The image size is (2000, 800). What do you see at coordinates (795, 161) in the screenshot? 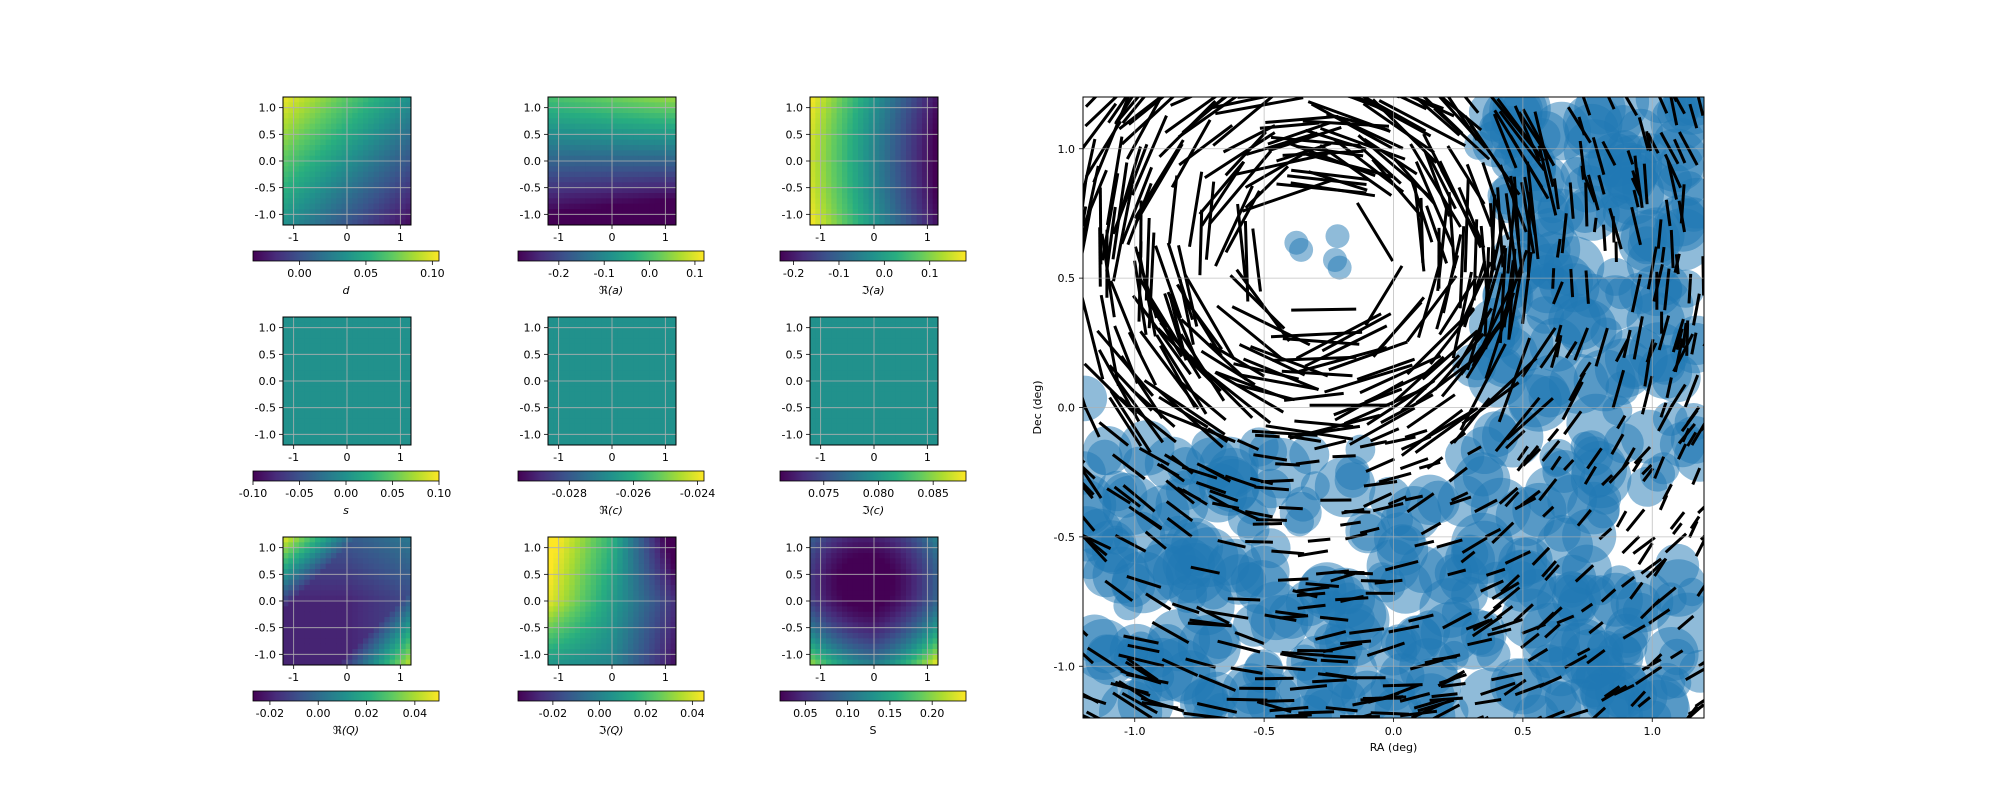
I see `y-tick-label: 0.0` at bounding box center [795, 161].